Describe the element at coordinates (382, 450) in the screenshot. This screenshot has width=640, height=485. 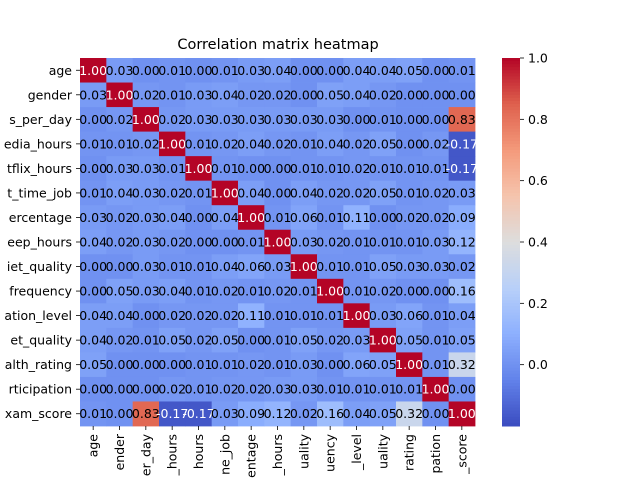
I see `x-tick-label: uality` at that location.